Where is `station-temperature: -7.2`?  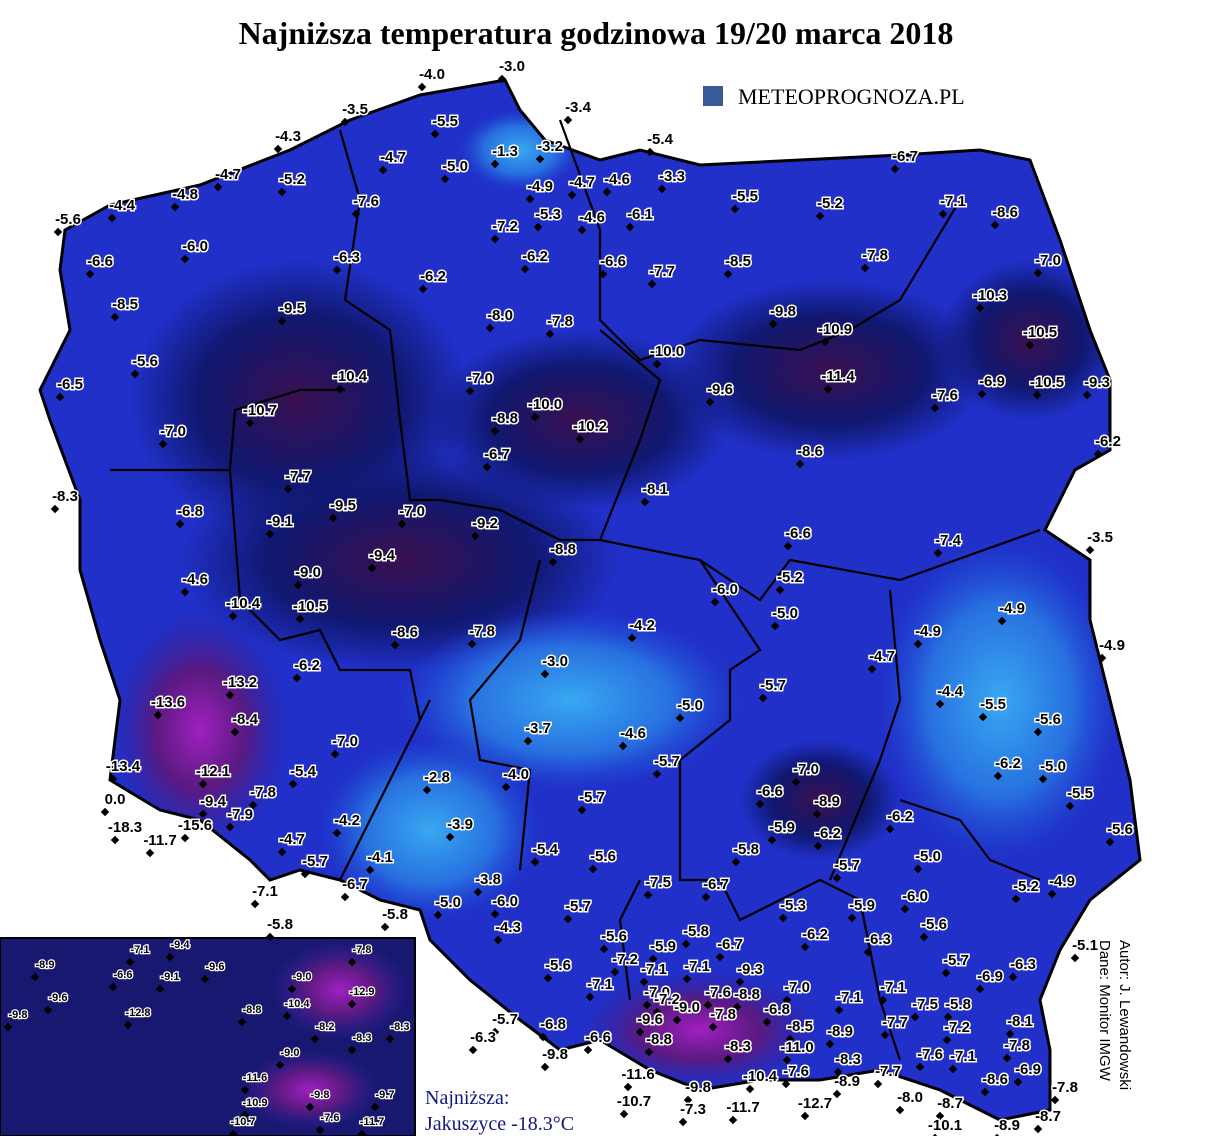
station-temperature: -7.2 is located at coordinates (625, 959).